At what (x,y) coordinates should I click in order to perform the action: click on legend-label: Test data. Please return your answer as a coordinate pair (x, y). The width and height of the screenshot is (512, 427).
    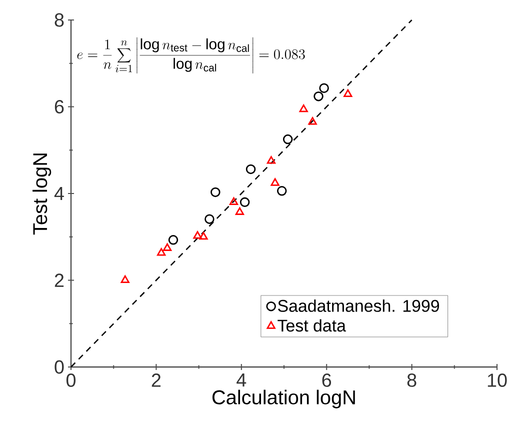
    Looking at the image, I should click on (312, 325).